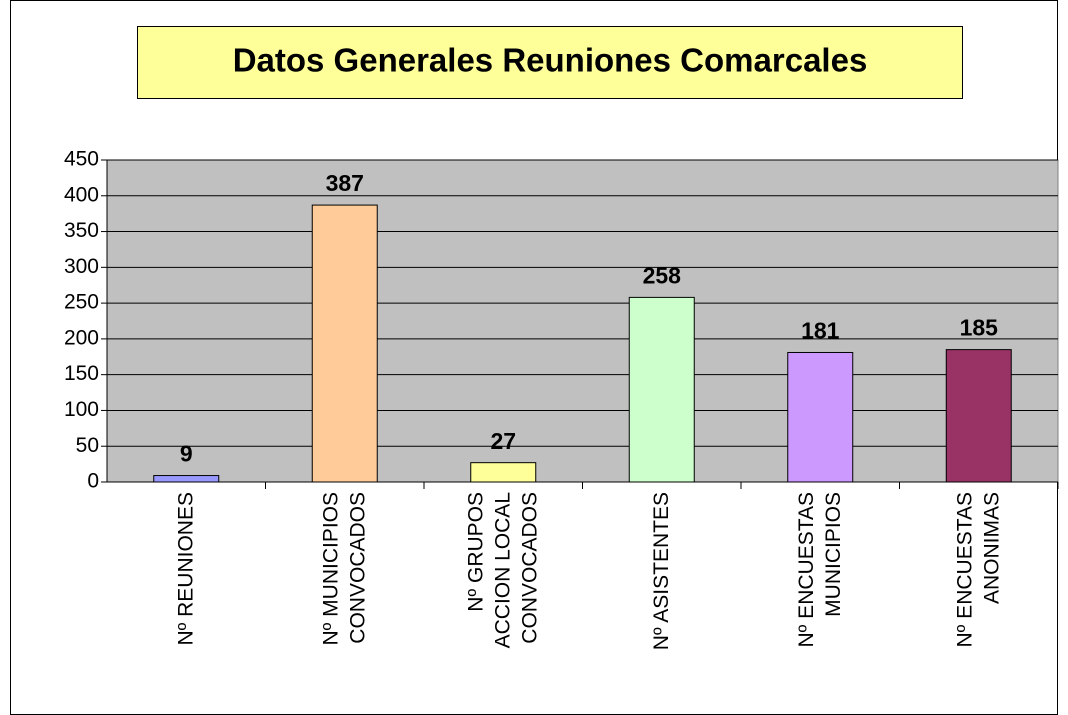 Image resolution: width=1068 pixels, height=715 pixels. What do you see at coordinates (186, 454) in the screenshot?
I see `data-label: 9` at bounding box center [186, 454].